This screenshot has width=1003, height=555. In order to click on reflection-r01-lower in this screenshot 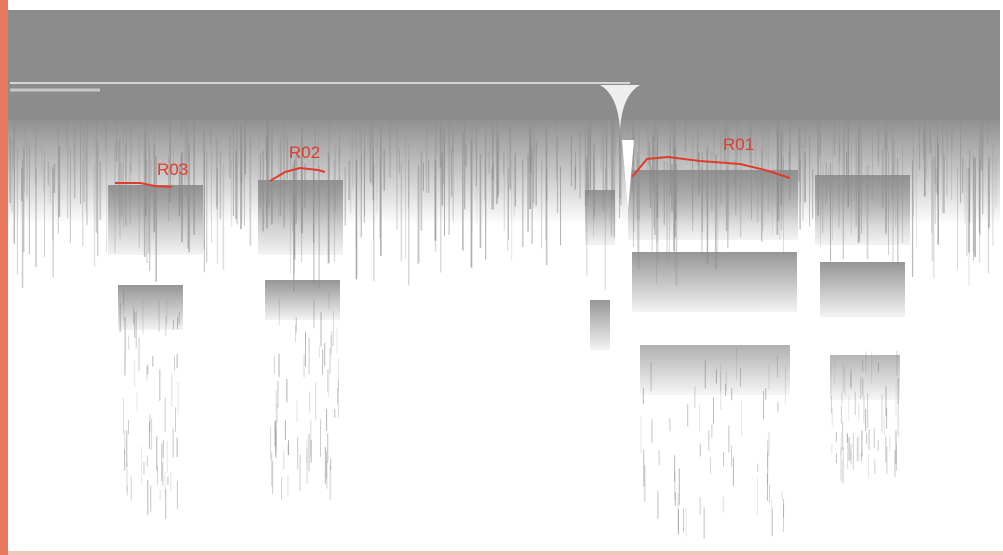, I will do `click(715, 370)`.